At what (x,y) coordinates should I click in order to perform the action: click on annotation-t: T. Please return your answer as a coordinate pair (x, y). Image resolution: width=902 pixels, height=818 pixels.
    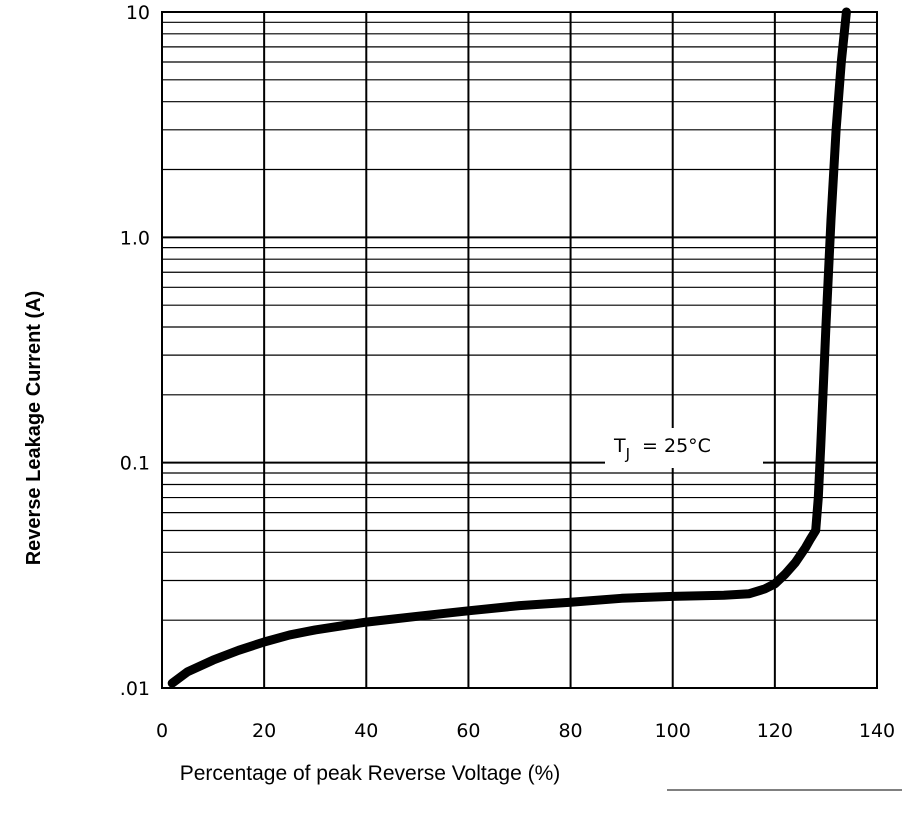
    Looking at the image, I should click on (619, 446).